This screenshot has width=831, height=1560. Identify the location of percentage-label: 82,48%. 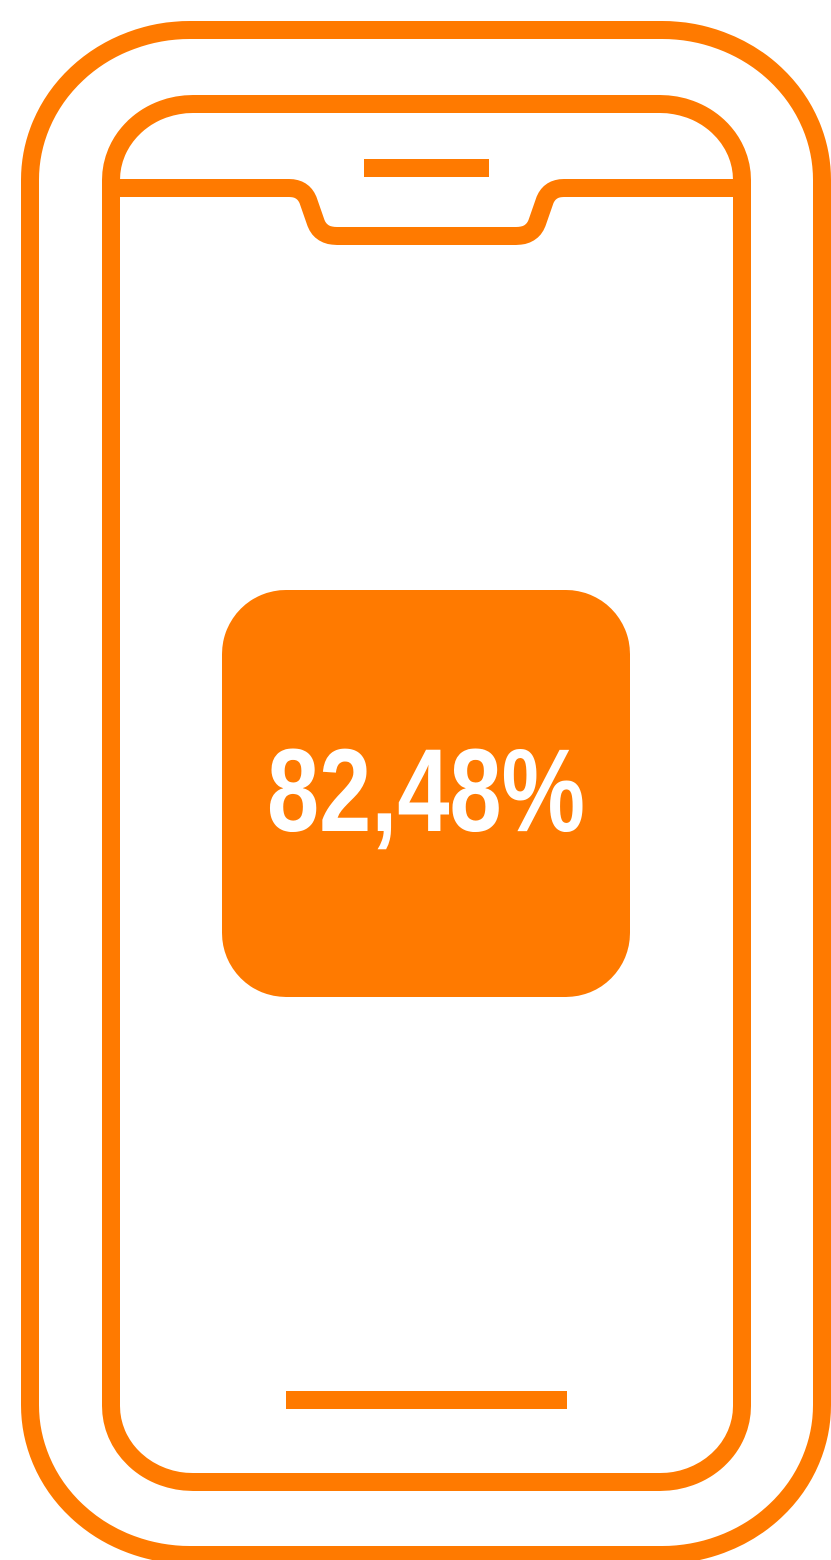
(426, 791).